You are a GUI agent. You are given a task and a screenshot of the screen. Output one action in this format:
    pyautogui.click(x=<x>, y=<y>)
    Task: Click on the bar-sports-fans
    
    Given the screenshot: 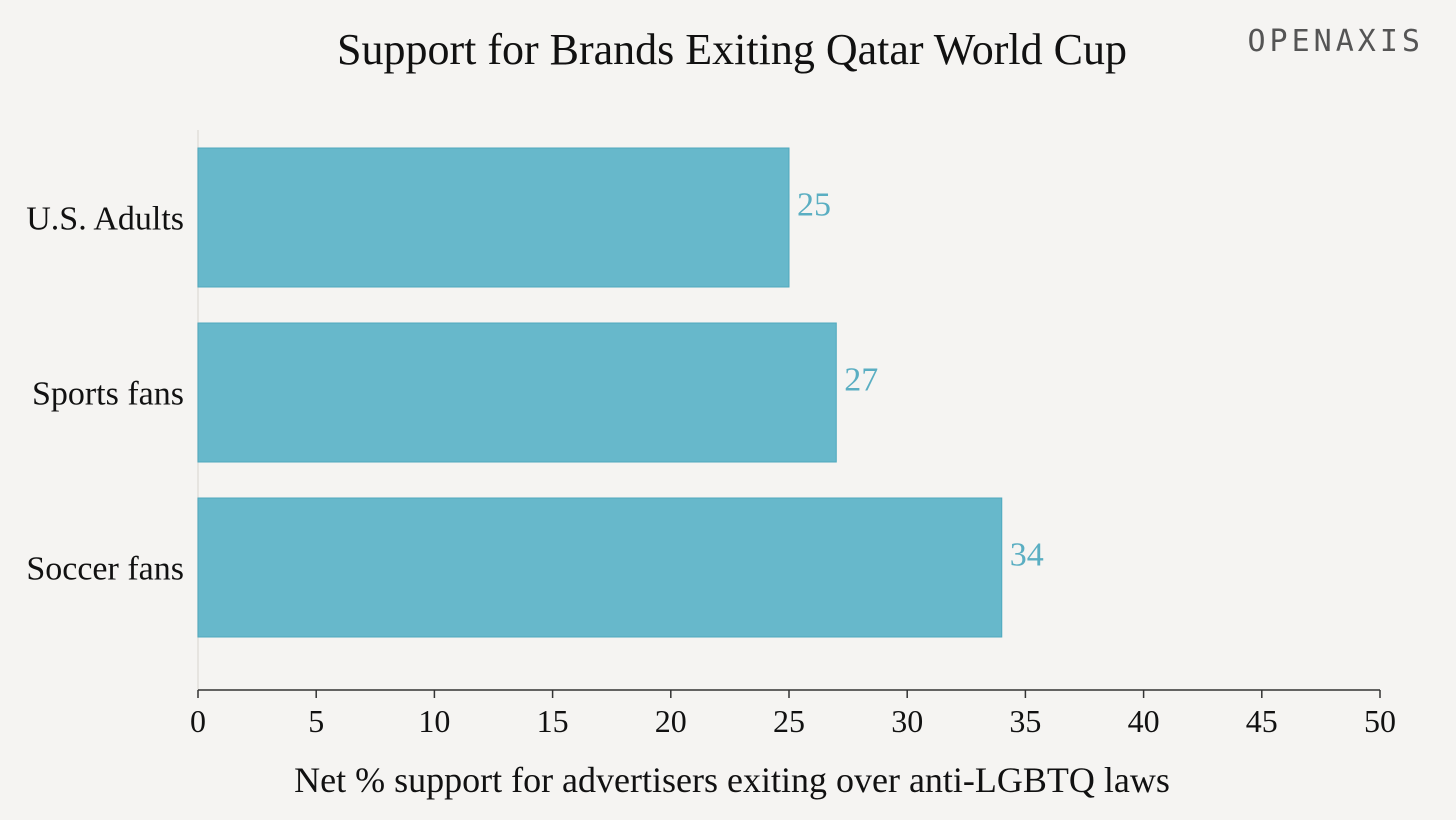 What is the action you would take?
    pyautogui.click(x=517, y=392)
    